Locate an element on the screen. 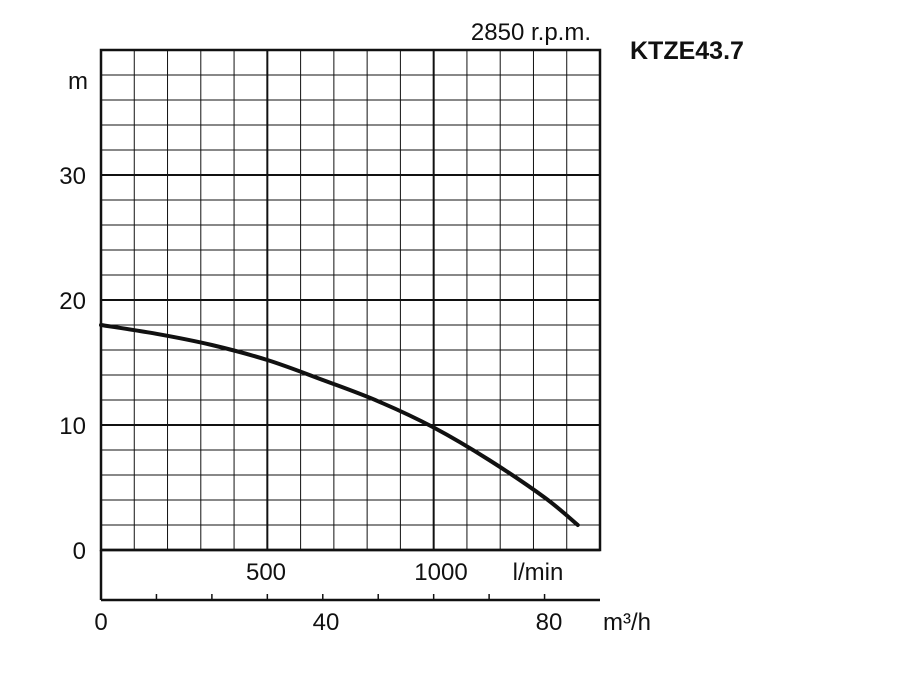  lmin-axis-unit: l/min is located at coordinates (538, 572).